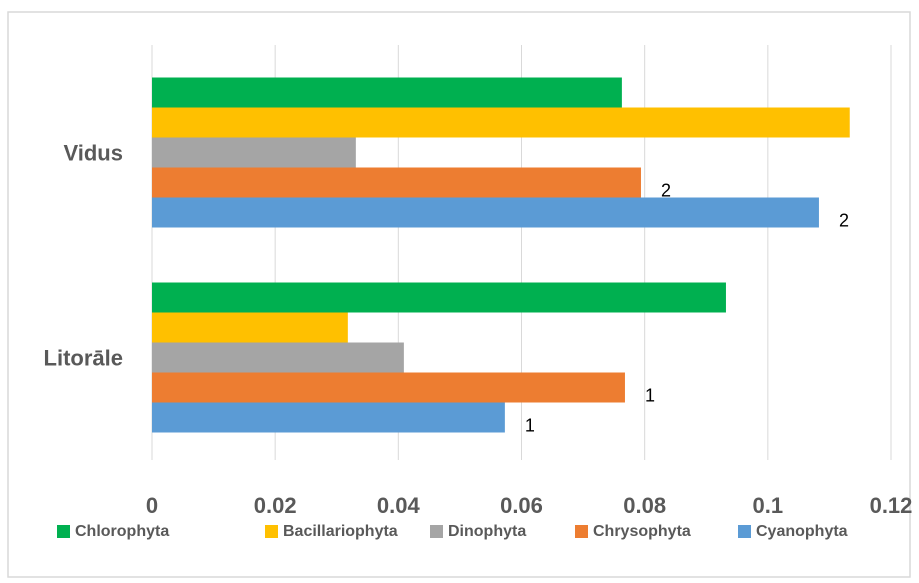  Describe the element at coordinates (768, 505) in the screenshot. I see `x-tick-label: 0.1` at that location.